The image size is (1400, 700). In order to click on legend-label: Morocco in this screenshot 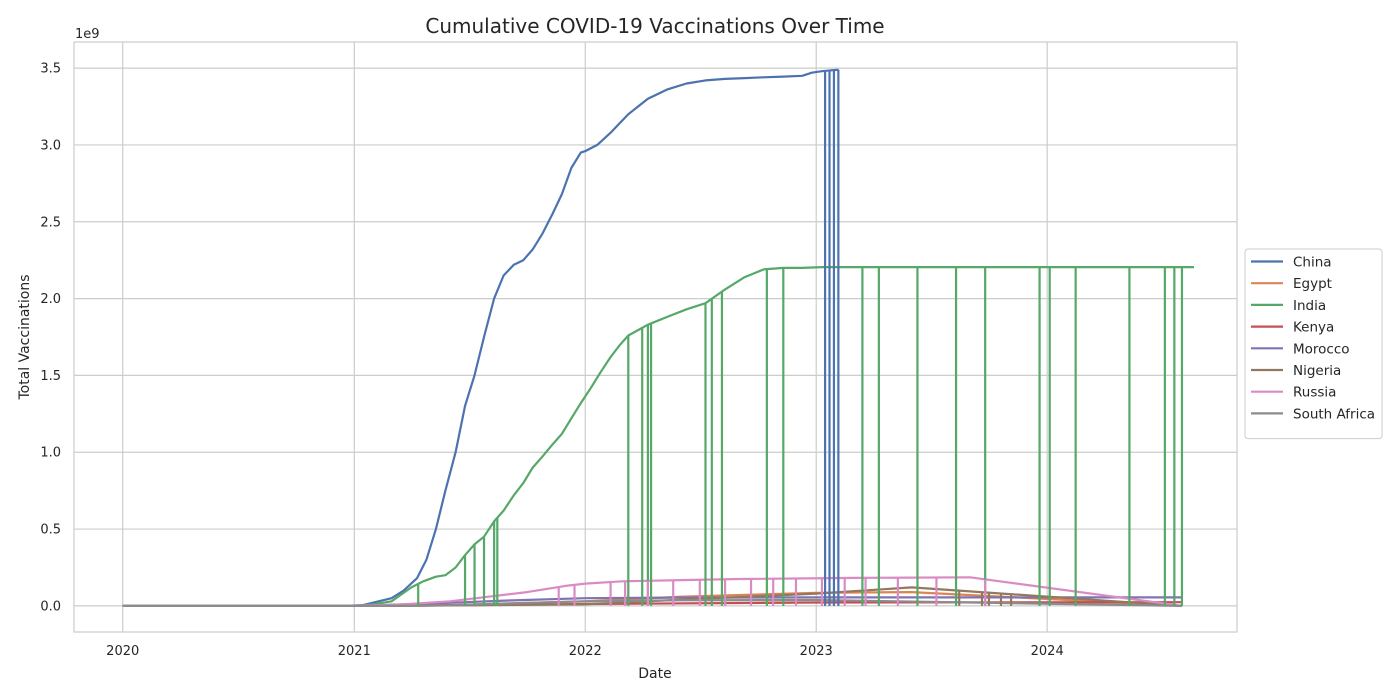, I will do `click(1321, 349)`.